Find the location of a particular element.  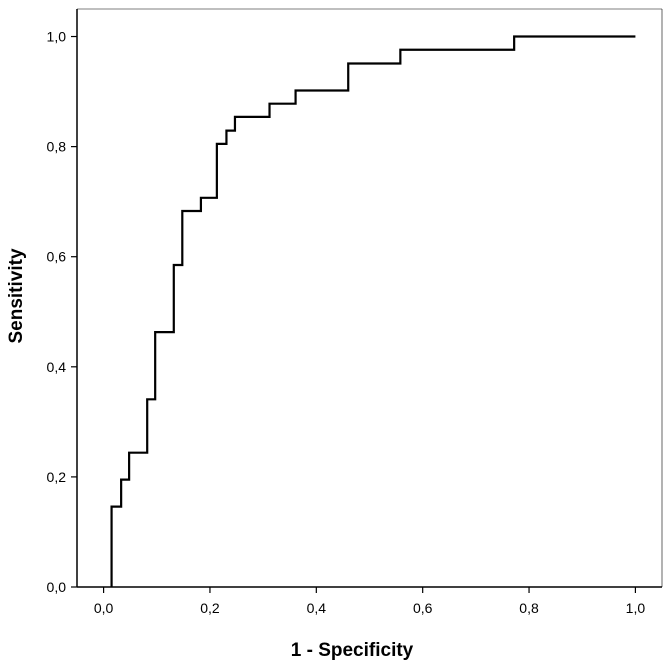

x-tick-label: 0,4 is located at coordinates (317, 608).